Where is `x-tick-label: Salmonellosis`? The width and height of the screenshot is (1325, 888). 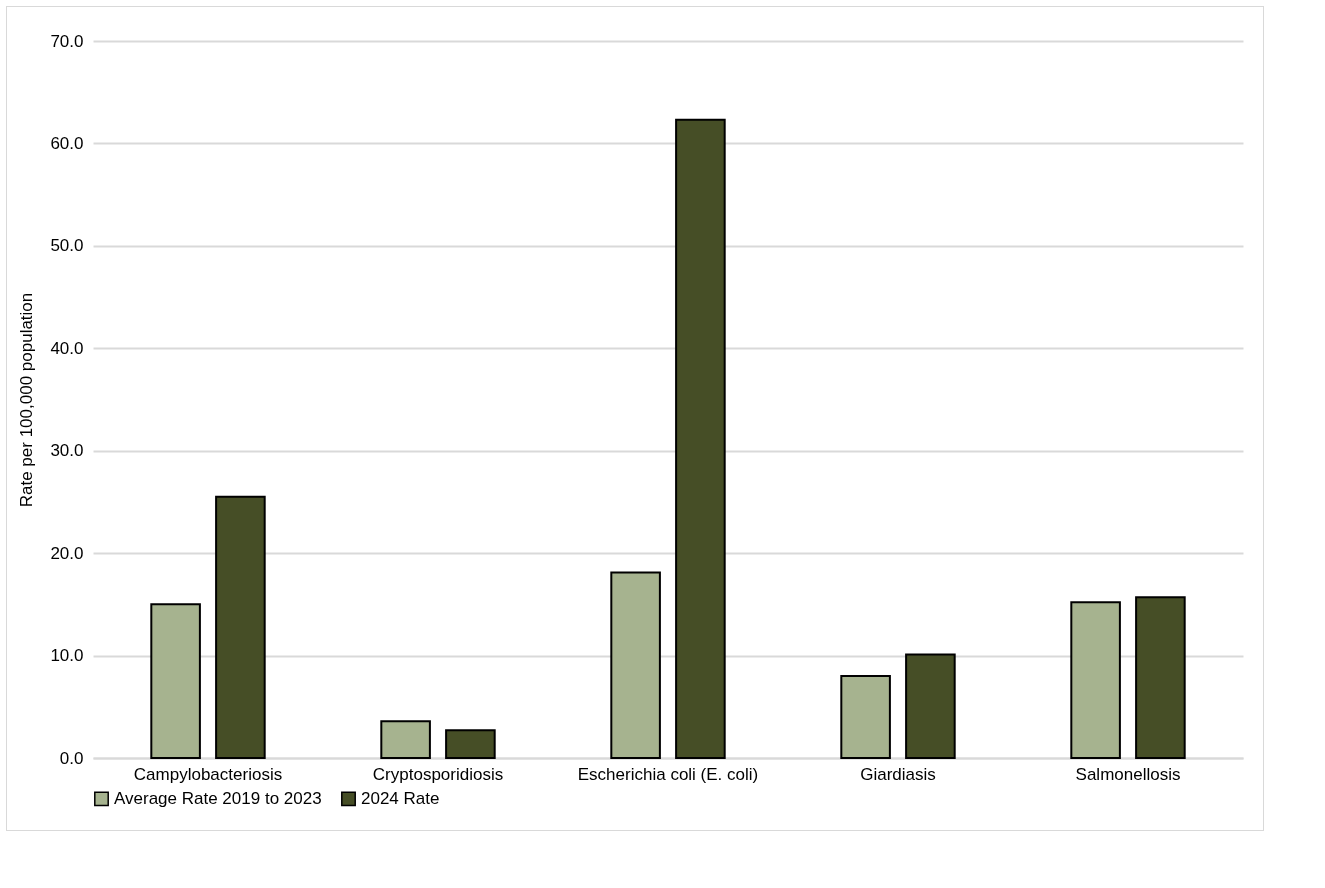
x-tick-label: Salmonellosis is located at coordinates (1128, 774).